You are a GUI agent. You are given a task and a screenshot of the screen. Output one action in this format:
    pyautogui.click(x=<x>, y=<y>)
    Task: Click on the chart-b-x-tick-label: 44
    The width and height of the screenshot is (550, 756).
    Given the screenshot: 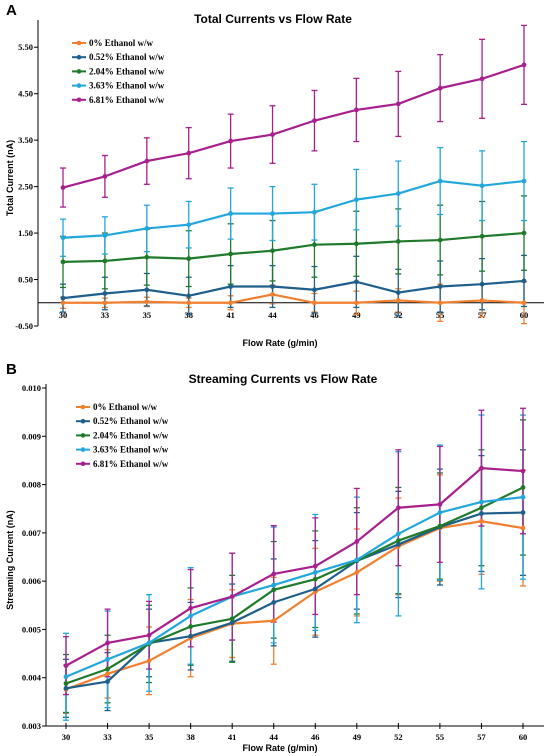 What is the action you would take?
    pyautogui.click(x=273, y=737)
    